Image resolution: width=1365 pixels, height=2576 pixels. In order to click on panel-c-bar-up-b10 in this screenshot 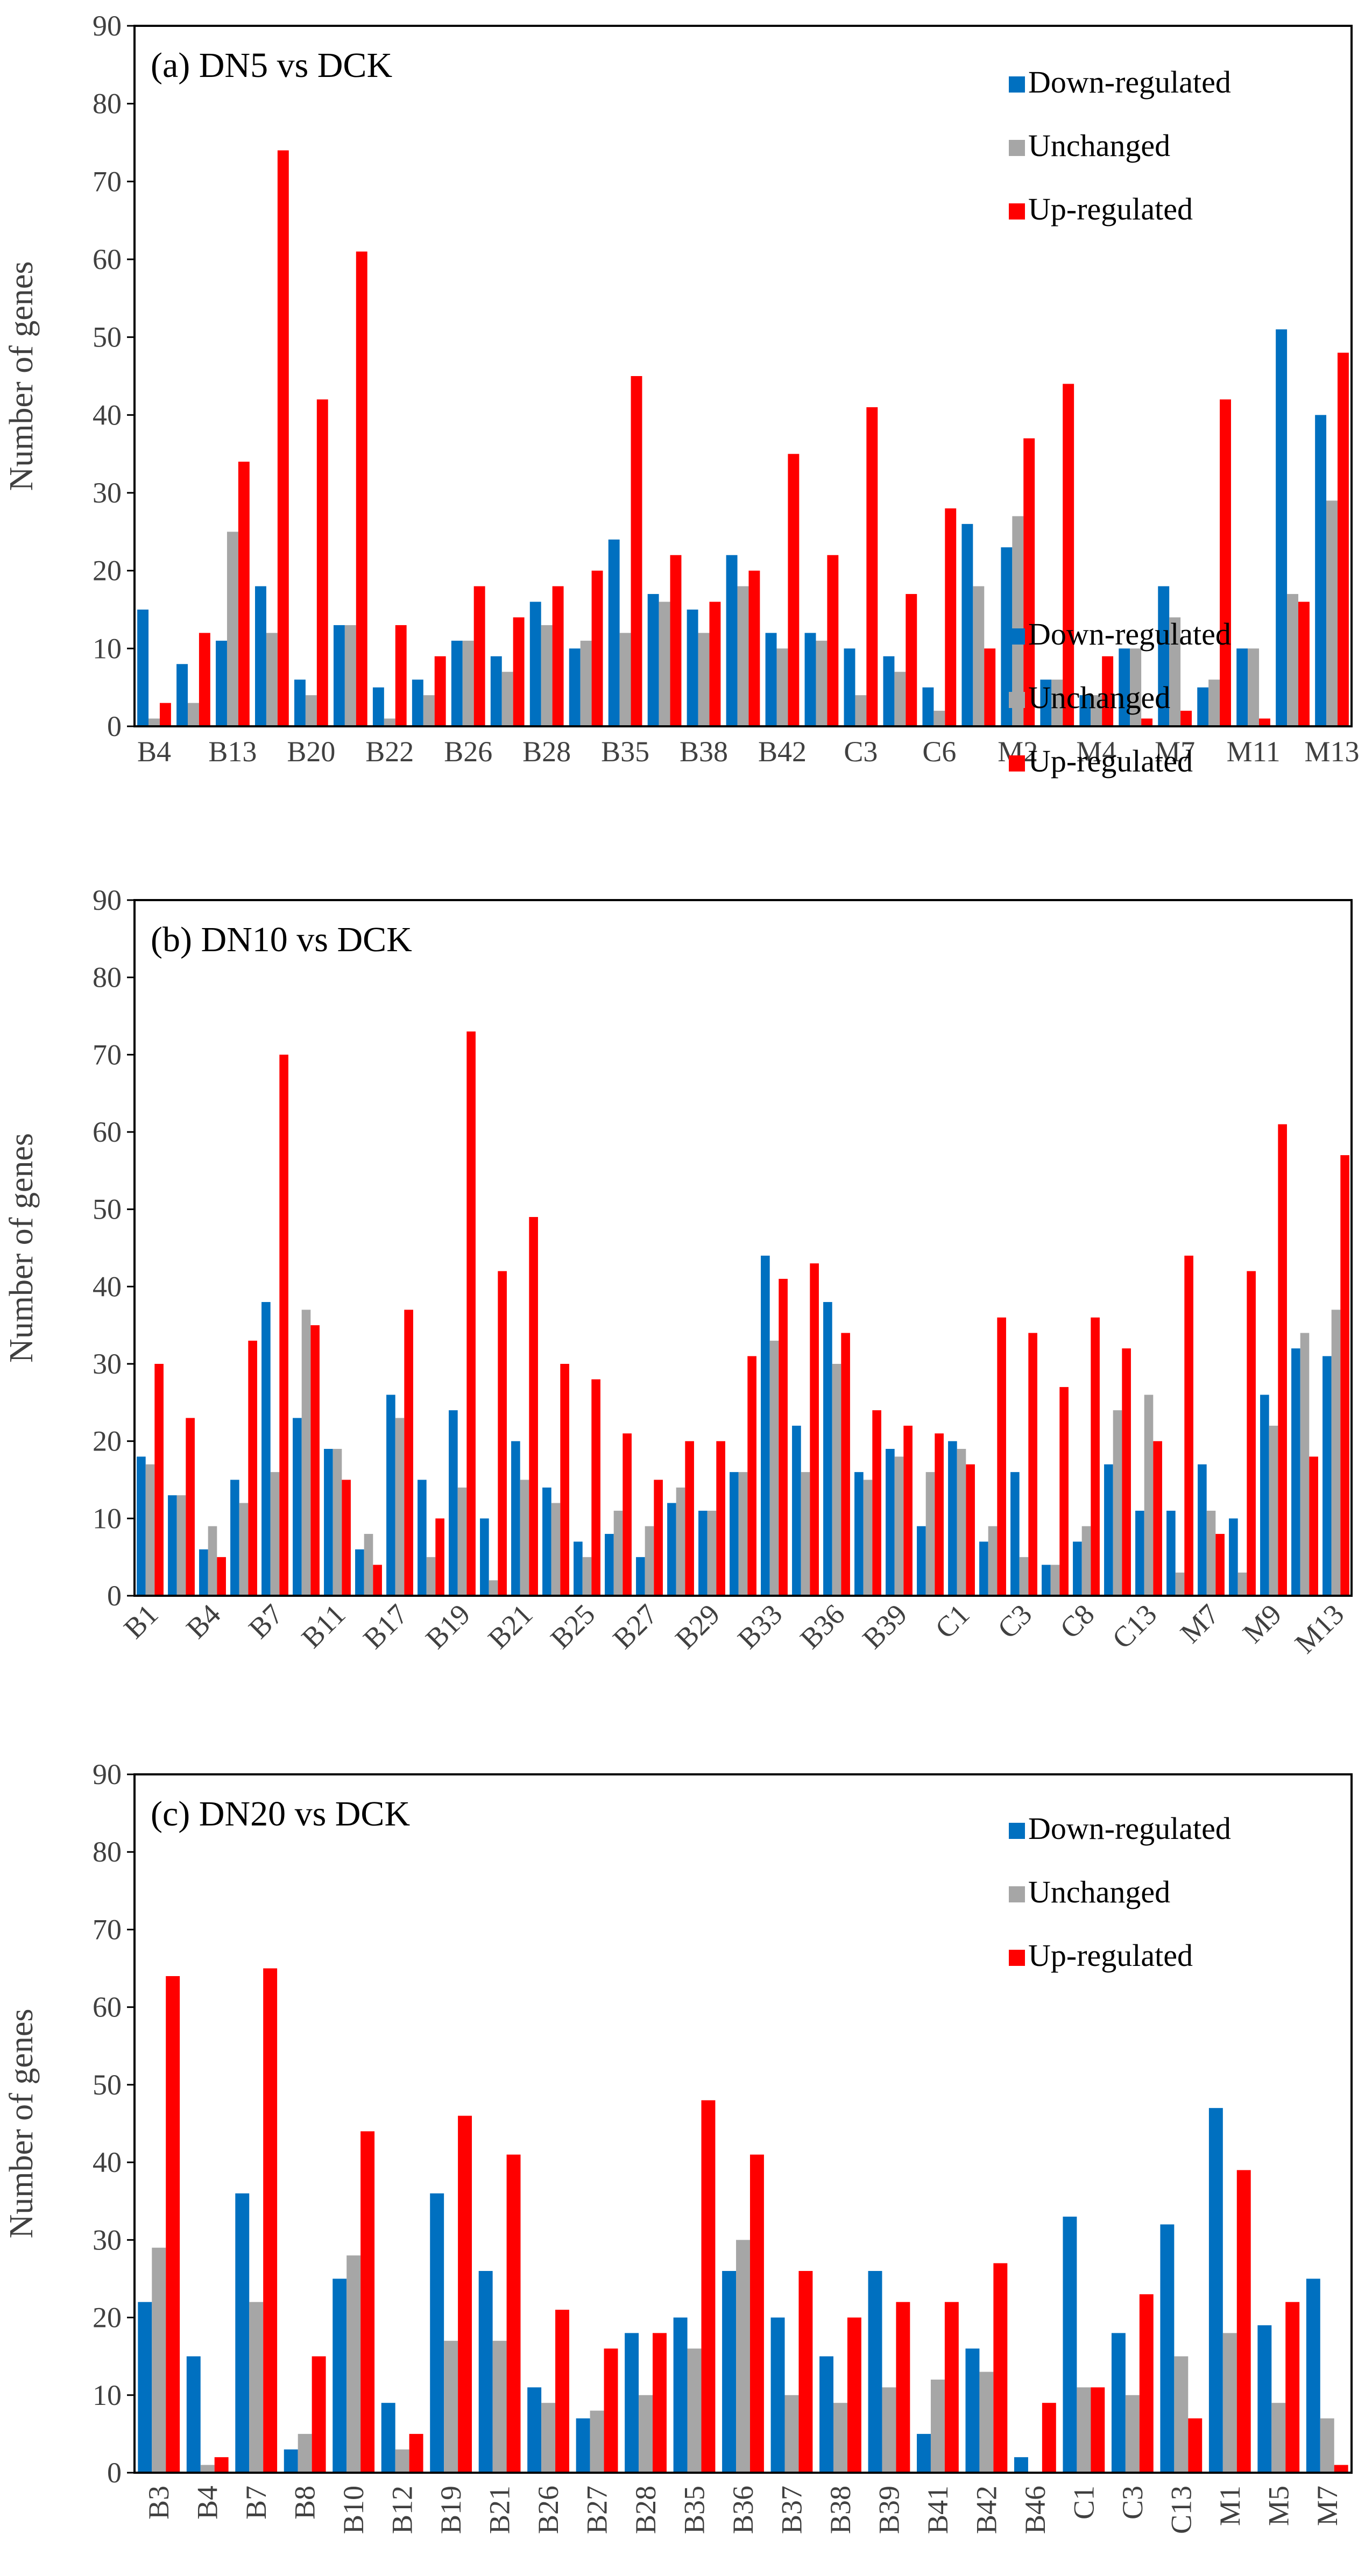, I will do `click(367, 2302)`.